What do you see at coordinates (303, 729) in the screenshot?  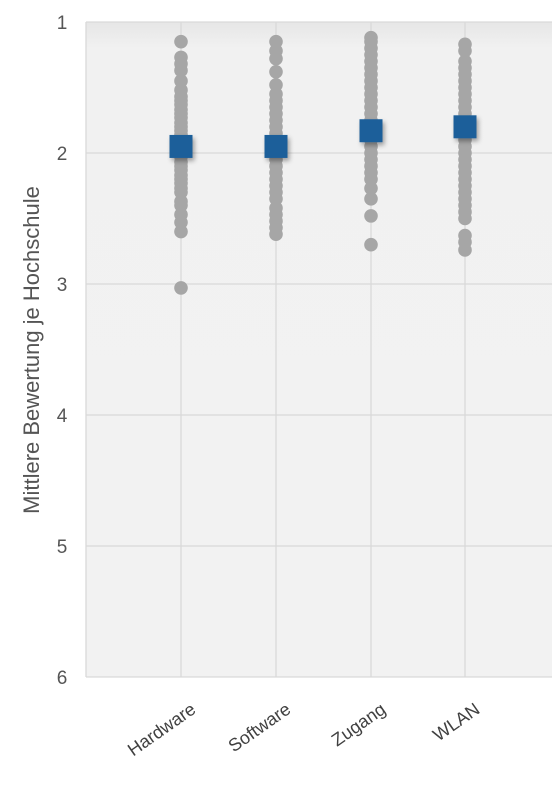 I see `x-axis-categories: Hardware Software Zugang WLAN` at bounding box center [303, 729].